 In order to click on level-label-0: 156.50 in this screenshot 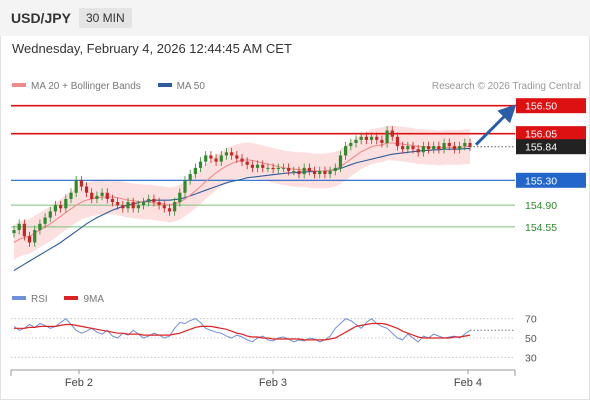, I will do `click(541, 107)`.